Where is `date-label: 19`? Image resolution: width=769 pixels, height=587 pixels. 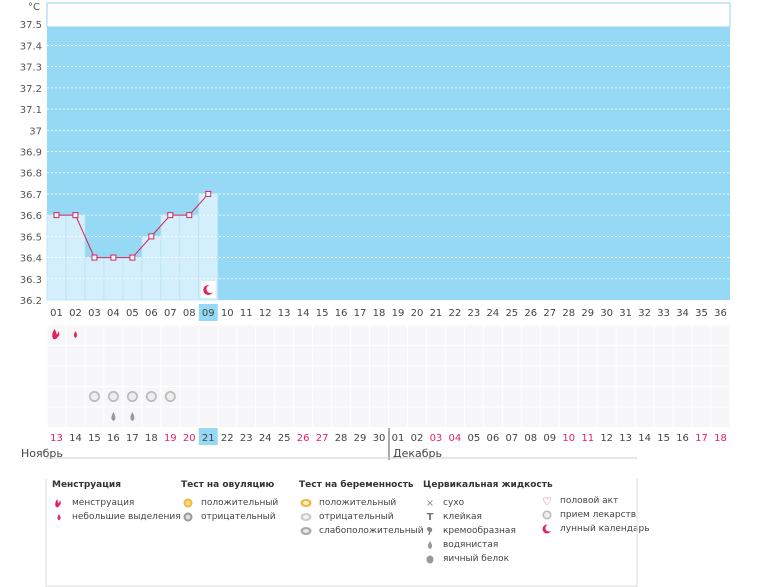
date-label: 19 is located at coordinates (170, 438).